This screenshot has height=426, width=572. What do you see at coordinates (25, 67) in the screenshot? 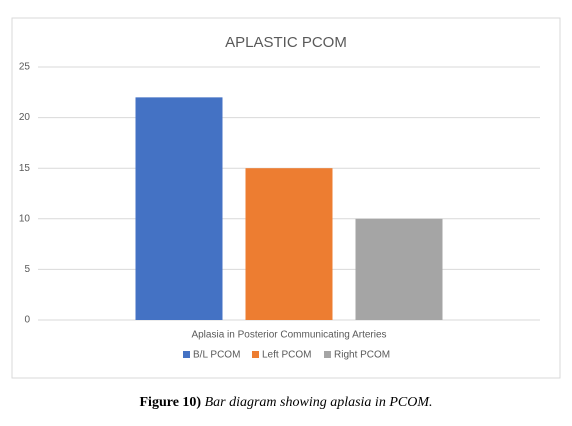
I see `y-tick-label: 25` at bounding box center [25, 67].